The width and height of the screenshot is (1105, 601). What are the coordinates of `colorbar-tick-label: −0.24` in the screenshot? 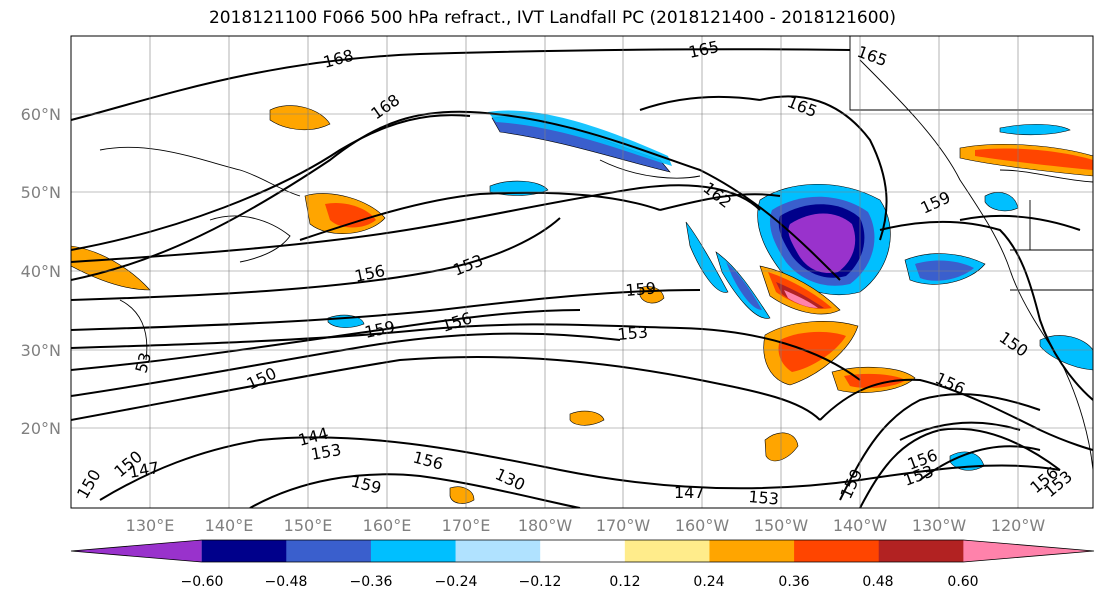 It's located at (456, 582).